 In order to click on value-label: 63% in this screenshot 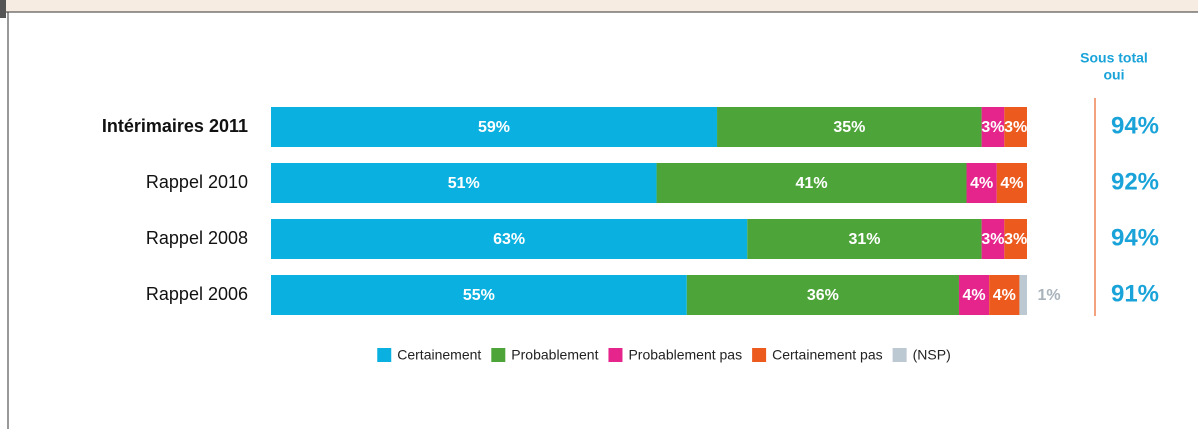, I will do `click(509, 239)`.